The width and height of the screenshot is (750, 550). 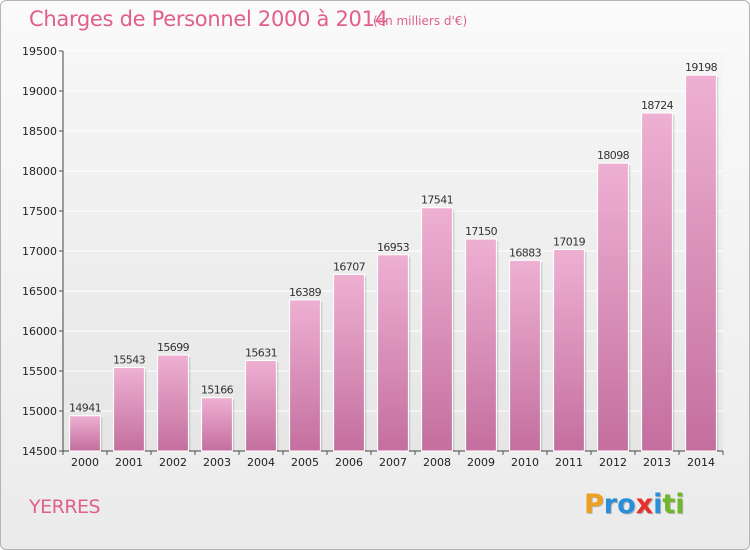 I want to click on bar-value-label: 17541, so click(x=437, y=200).